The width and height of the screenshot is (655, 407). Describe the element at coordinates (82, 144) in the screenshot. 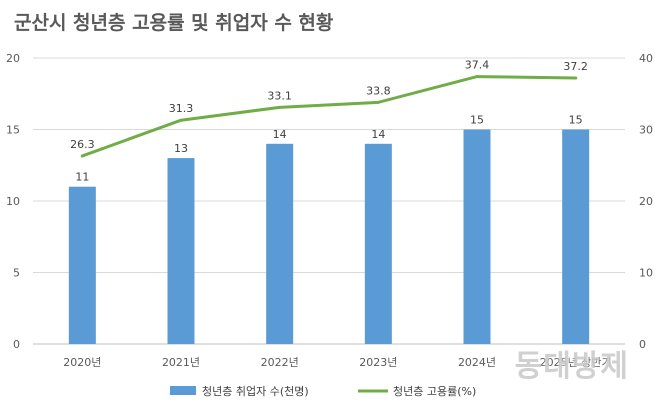

I see `line-data-label: 26.3` at that location.